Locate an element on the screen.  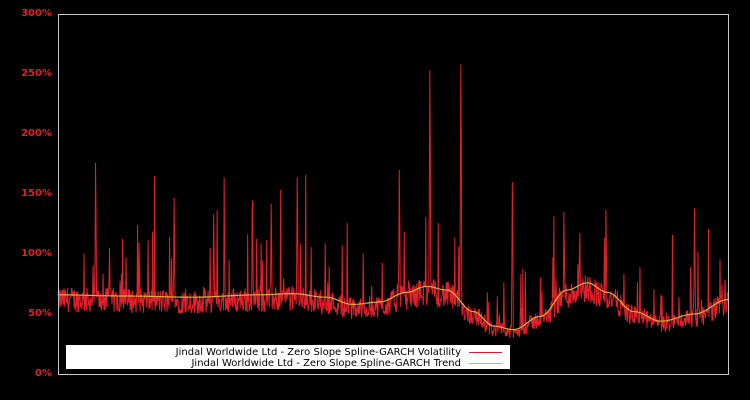
y-tick-label: 250% is located at coordinates (36, 73).